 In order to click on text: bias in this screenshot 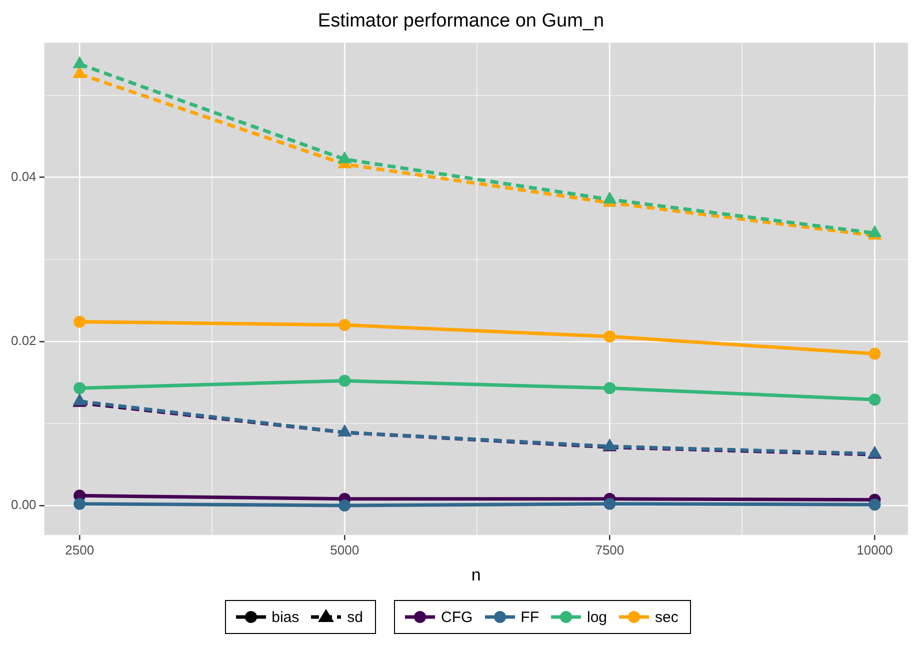, I will do `click(286, 617)`.